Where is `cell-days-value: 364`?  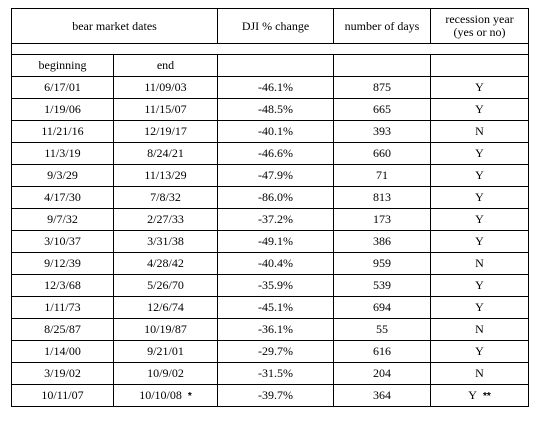 cell-days-value: 364 is located at coordinates (382, 395).